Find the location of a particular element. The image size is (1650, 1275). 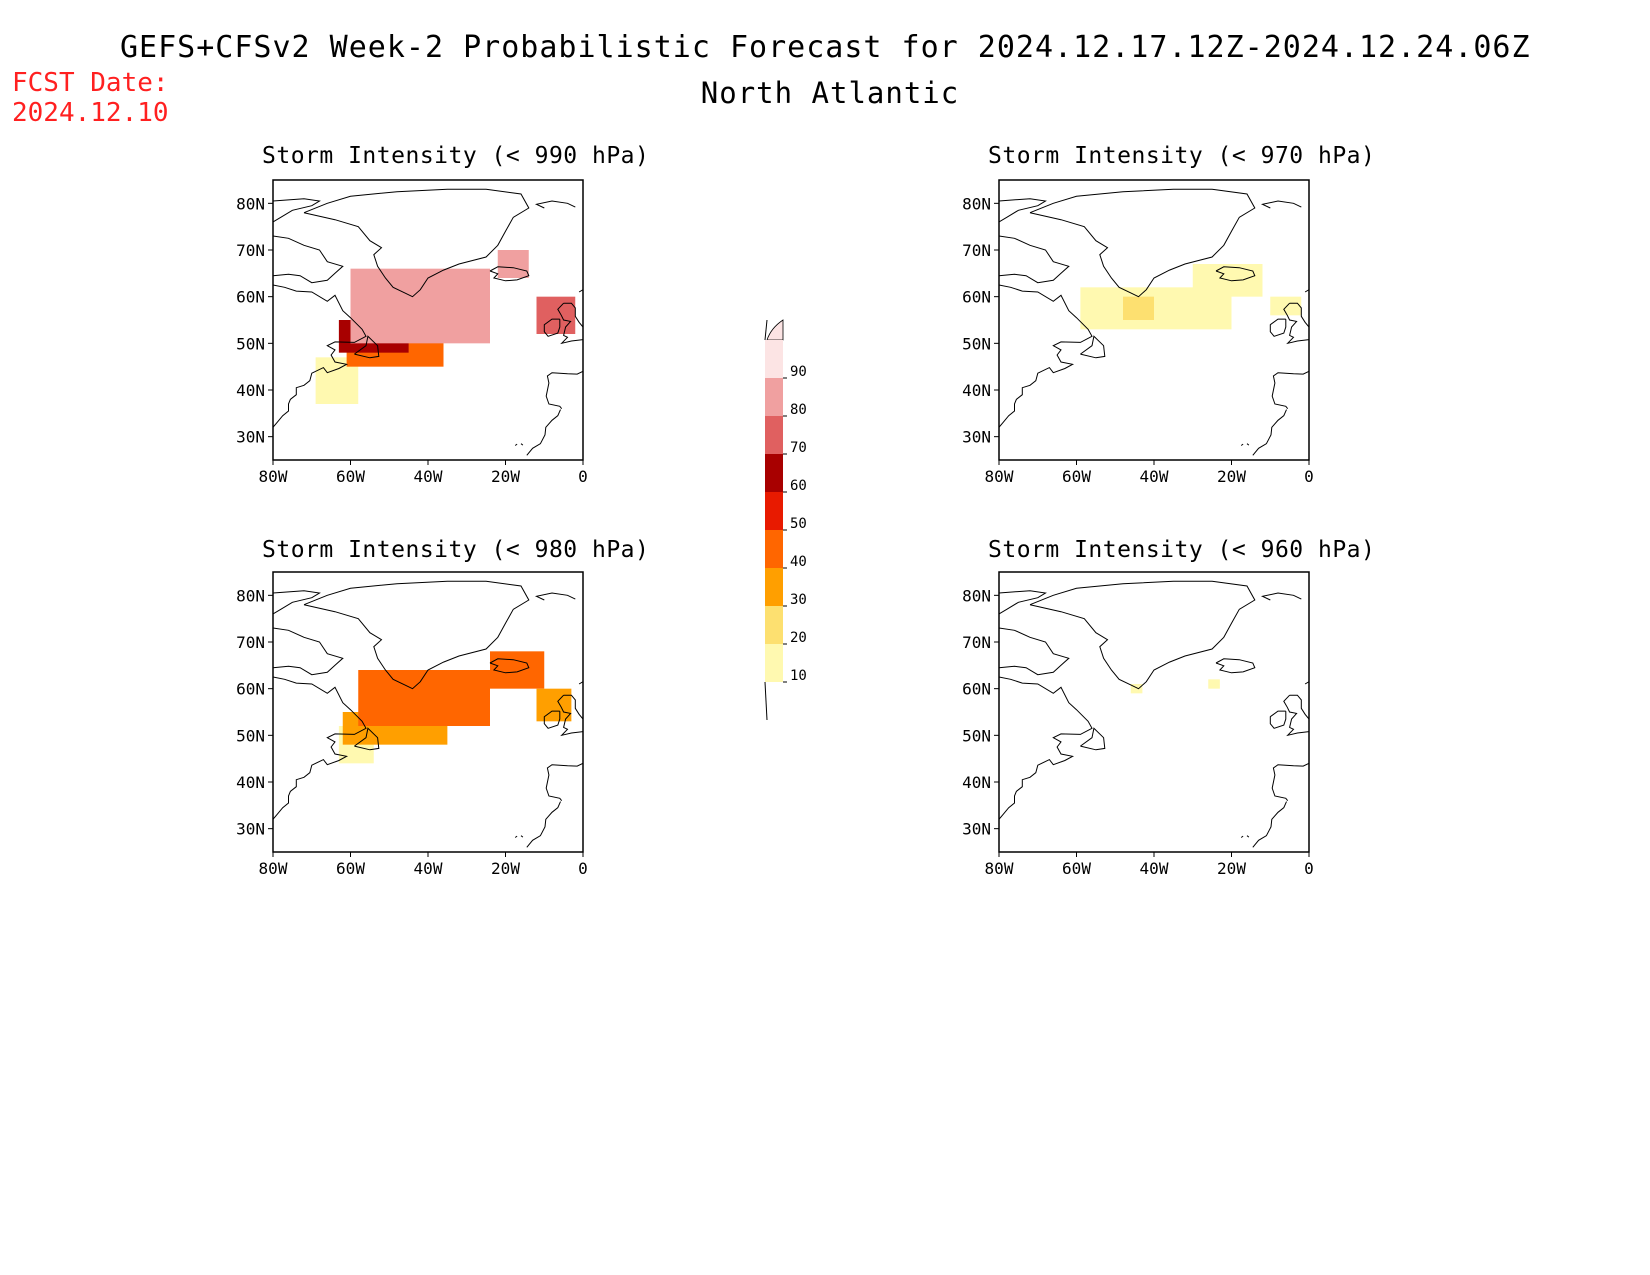

forecast-date-block: FCST Date: 2024.12.10 is located at coordinates (90, 98).